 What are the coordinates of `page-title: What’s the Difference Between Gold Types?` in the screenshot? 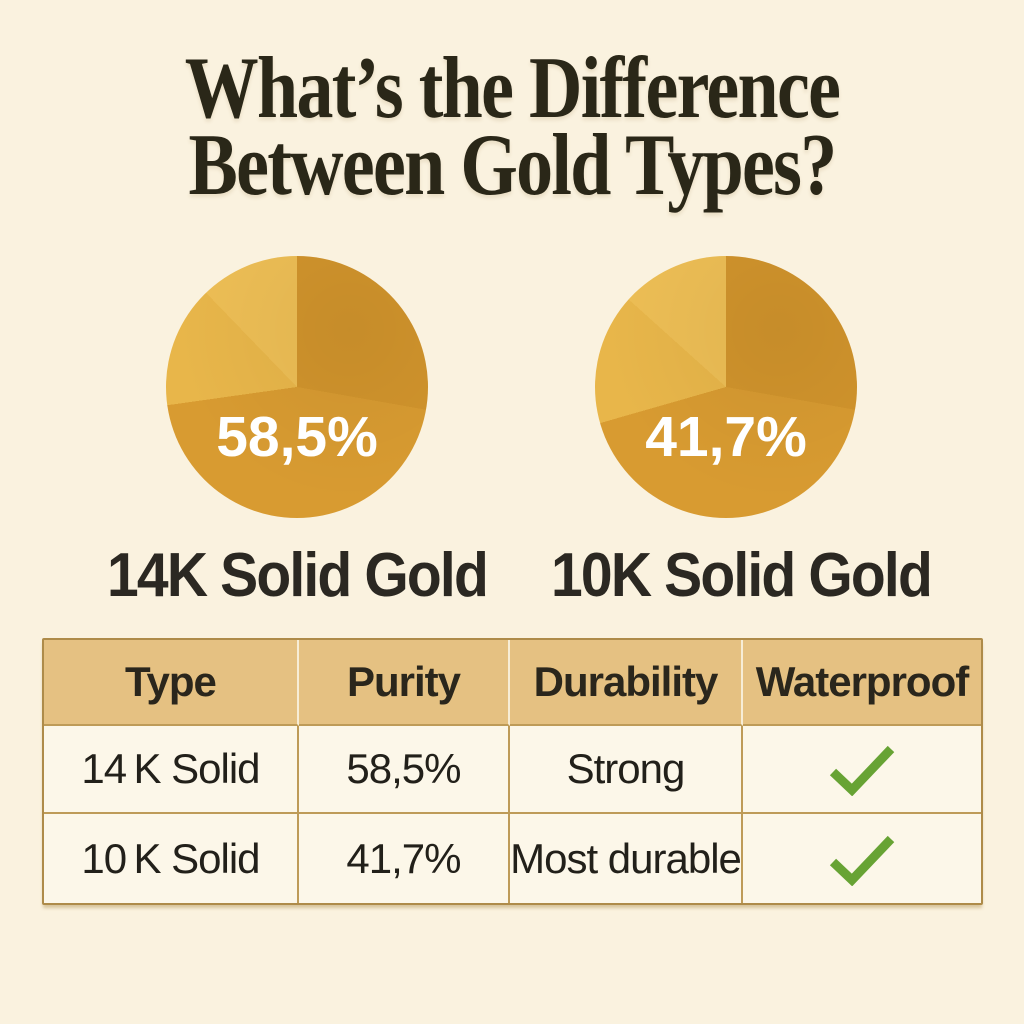 It's located at (512, 127).